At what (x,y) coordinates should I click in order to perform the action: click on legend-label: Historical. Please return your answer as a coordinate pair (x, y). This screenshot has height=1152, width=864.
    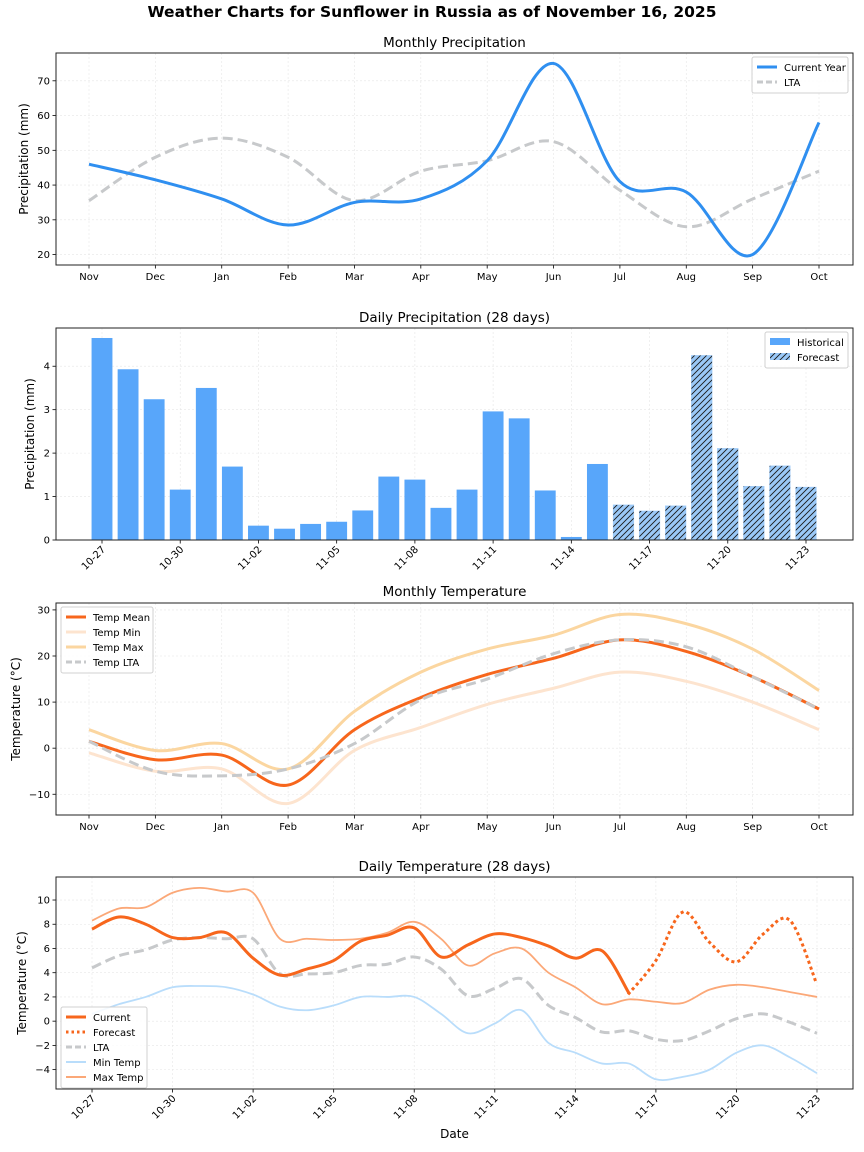
    Looking at the image, I should click on (820, 343).